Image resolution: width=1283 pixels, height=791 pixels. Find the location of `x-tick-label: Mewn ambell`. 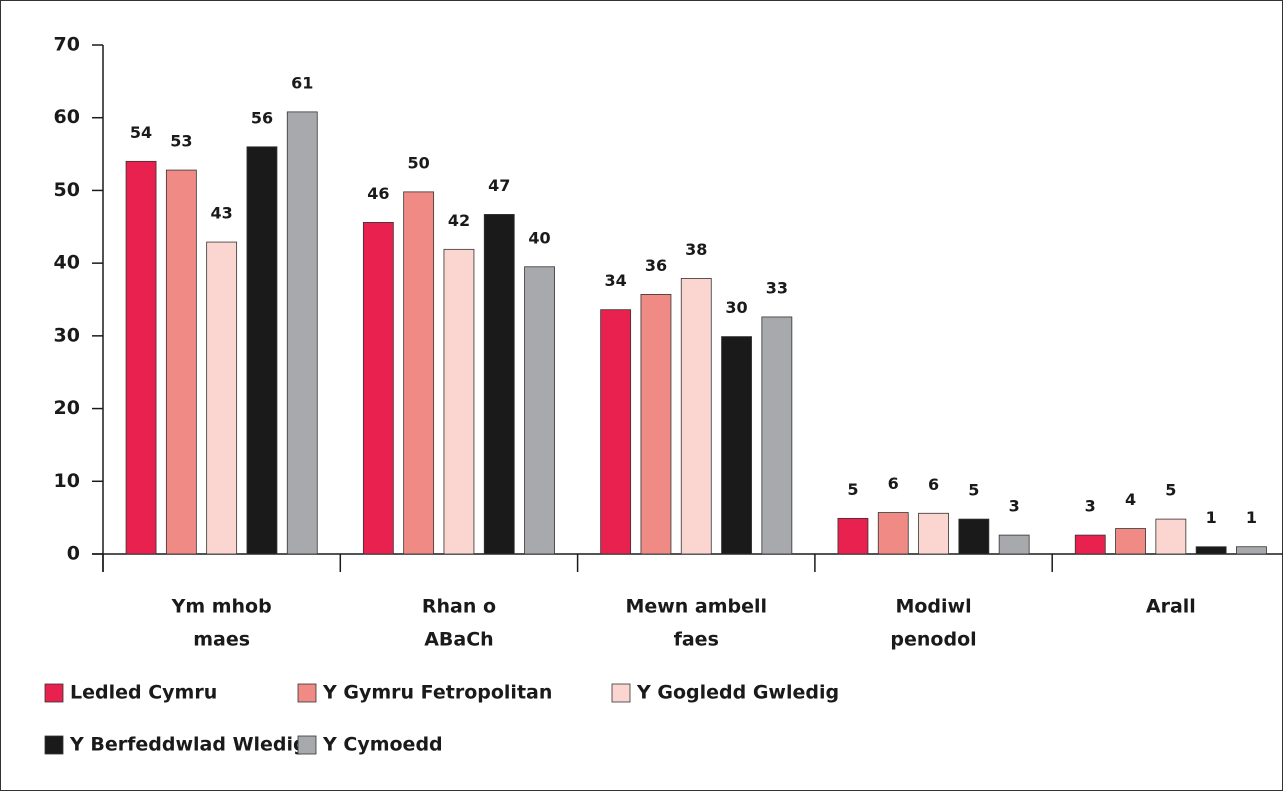

x-tick-label: Mewn ambell is located at coordinates (696, 607).